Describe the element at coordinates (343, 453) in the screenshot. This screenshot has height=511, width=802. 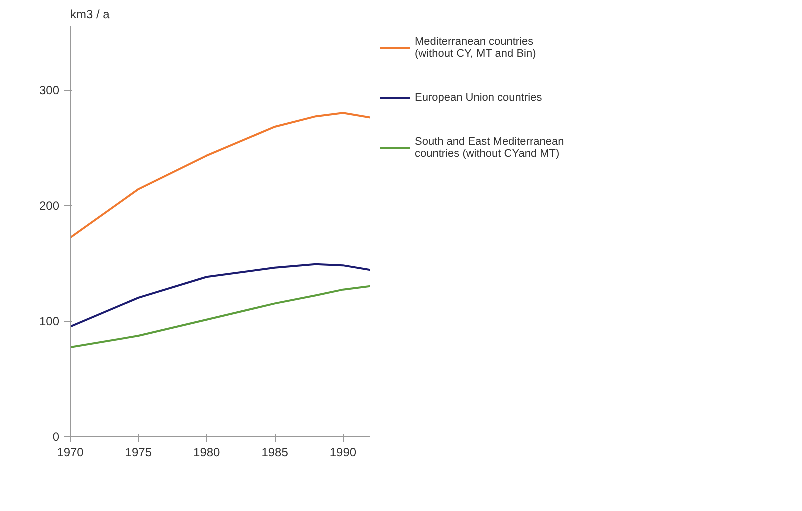
I see `x-tick-label: 1990` at that location.